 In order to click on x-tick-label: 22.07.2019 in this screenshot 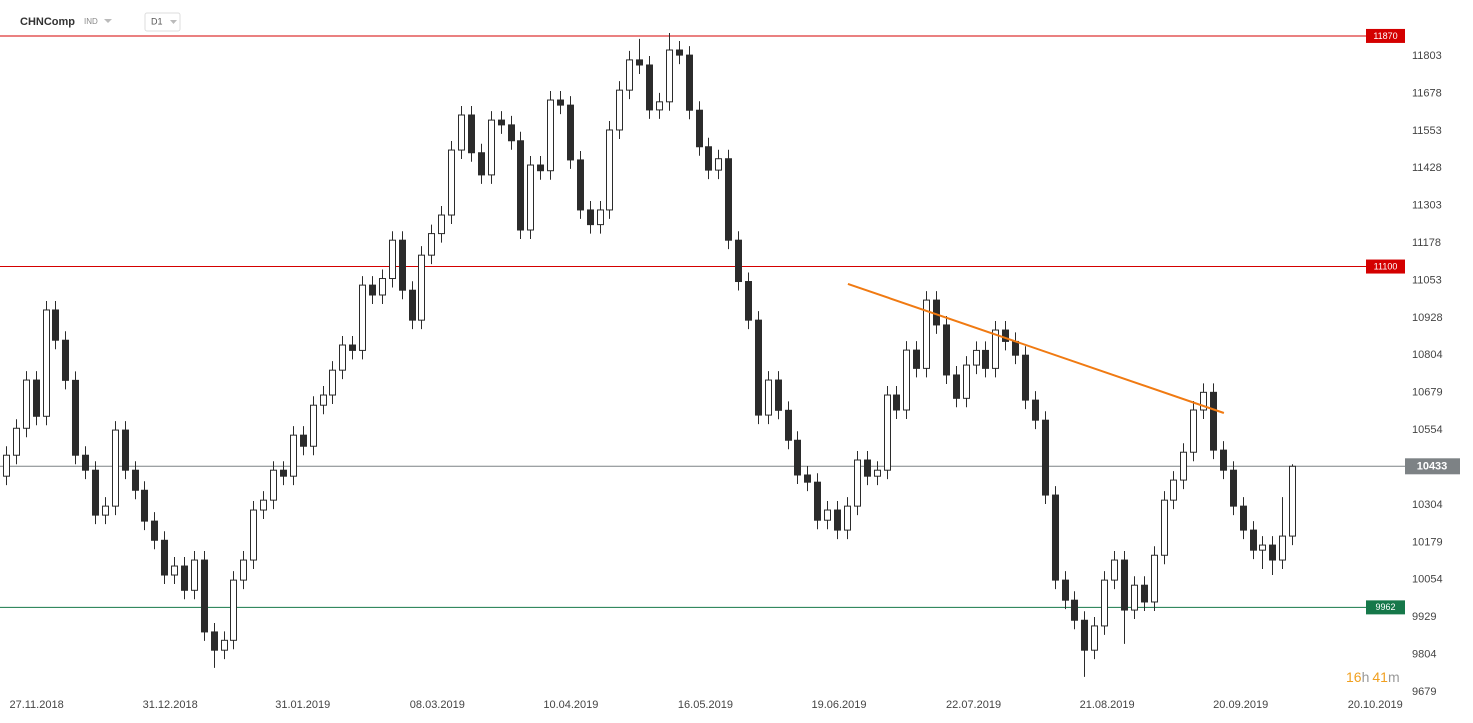, I will do `click(973, 705)`.